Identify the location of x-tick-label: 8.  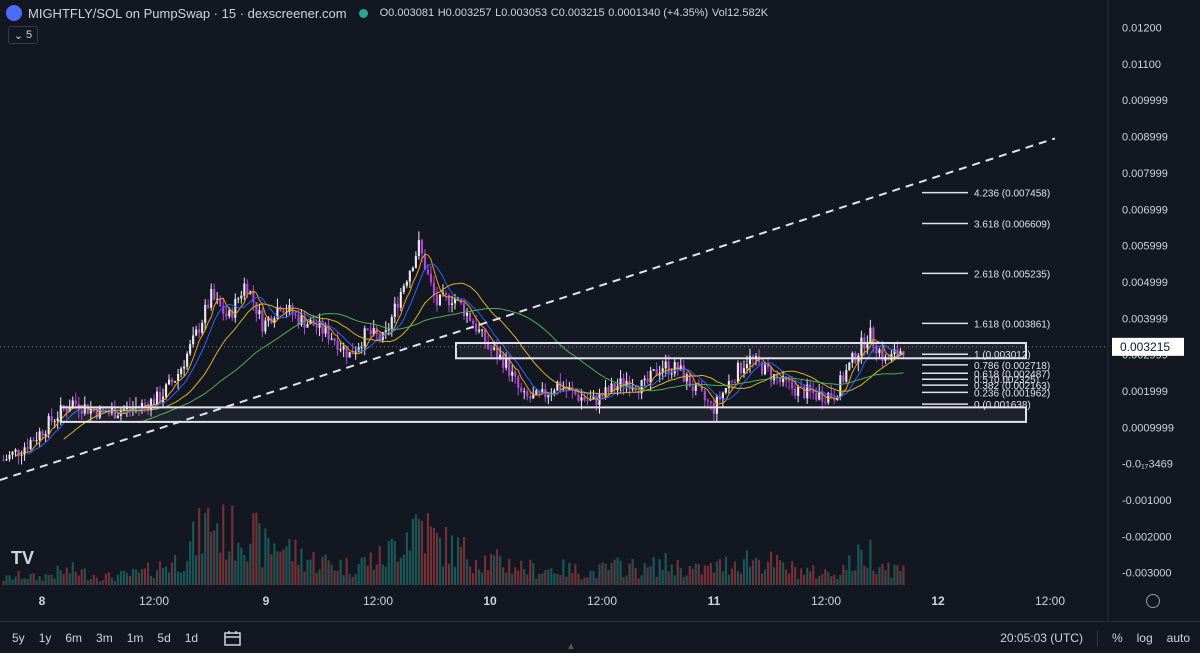
(42, 601).